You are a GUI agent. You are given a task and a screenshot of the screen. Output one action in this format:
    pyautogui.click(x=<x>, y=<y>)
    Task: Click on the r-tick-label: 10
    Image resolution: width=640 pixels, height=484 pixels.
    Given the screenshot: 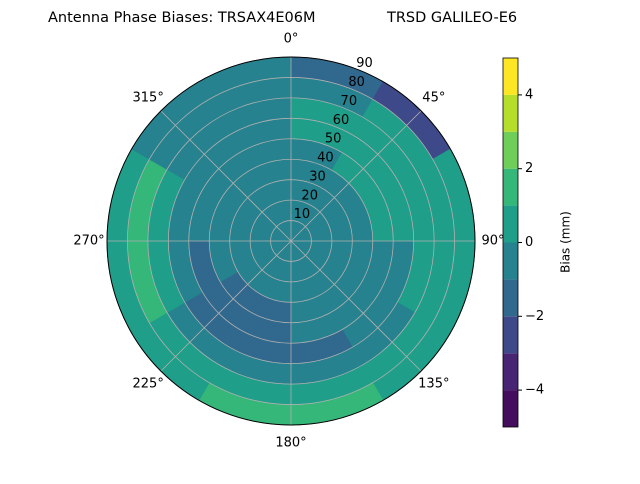 What is the action you would take?
    pyautogui.click(x=302, y=214)
    